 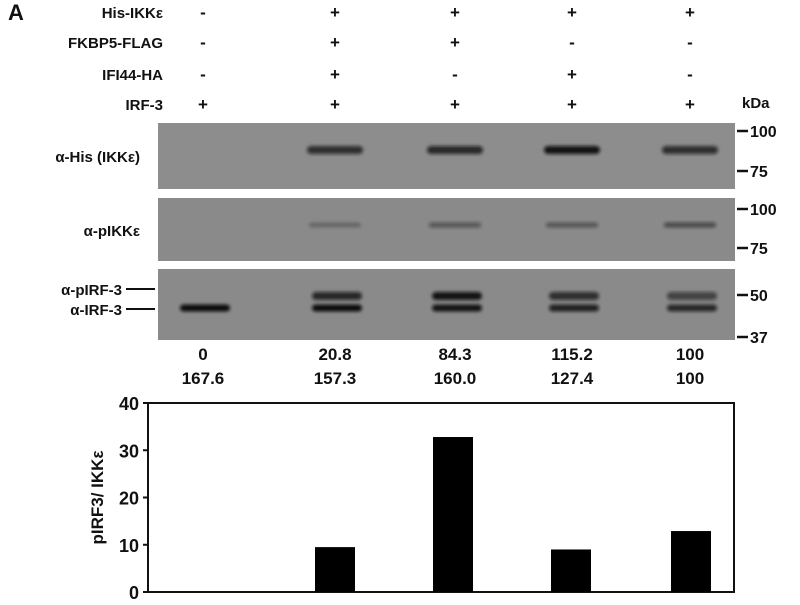 What do you see at coordinates (759, 296) in the screenshot?
I see `marker-label: 50` at bounding box center [759, 296].